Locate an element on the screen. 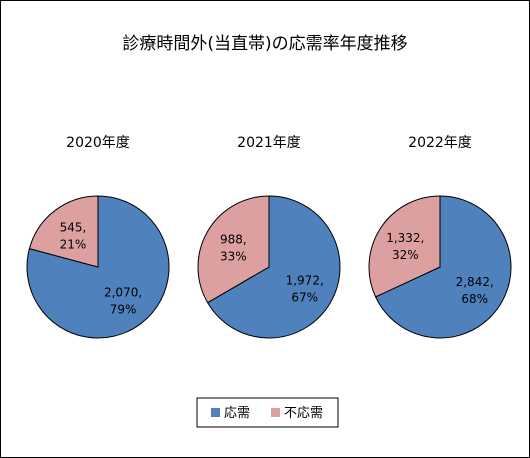  legend-box is located at coordinates (267, 412).